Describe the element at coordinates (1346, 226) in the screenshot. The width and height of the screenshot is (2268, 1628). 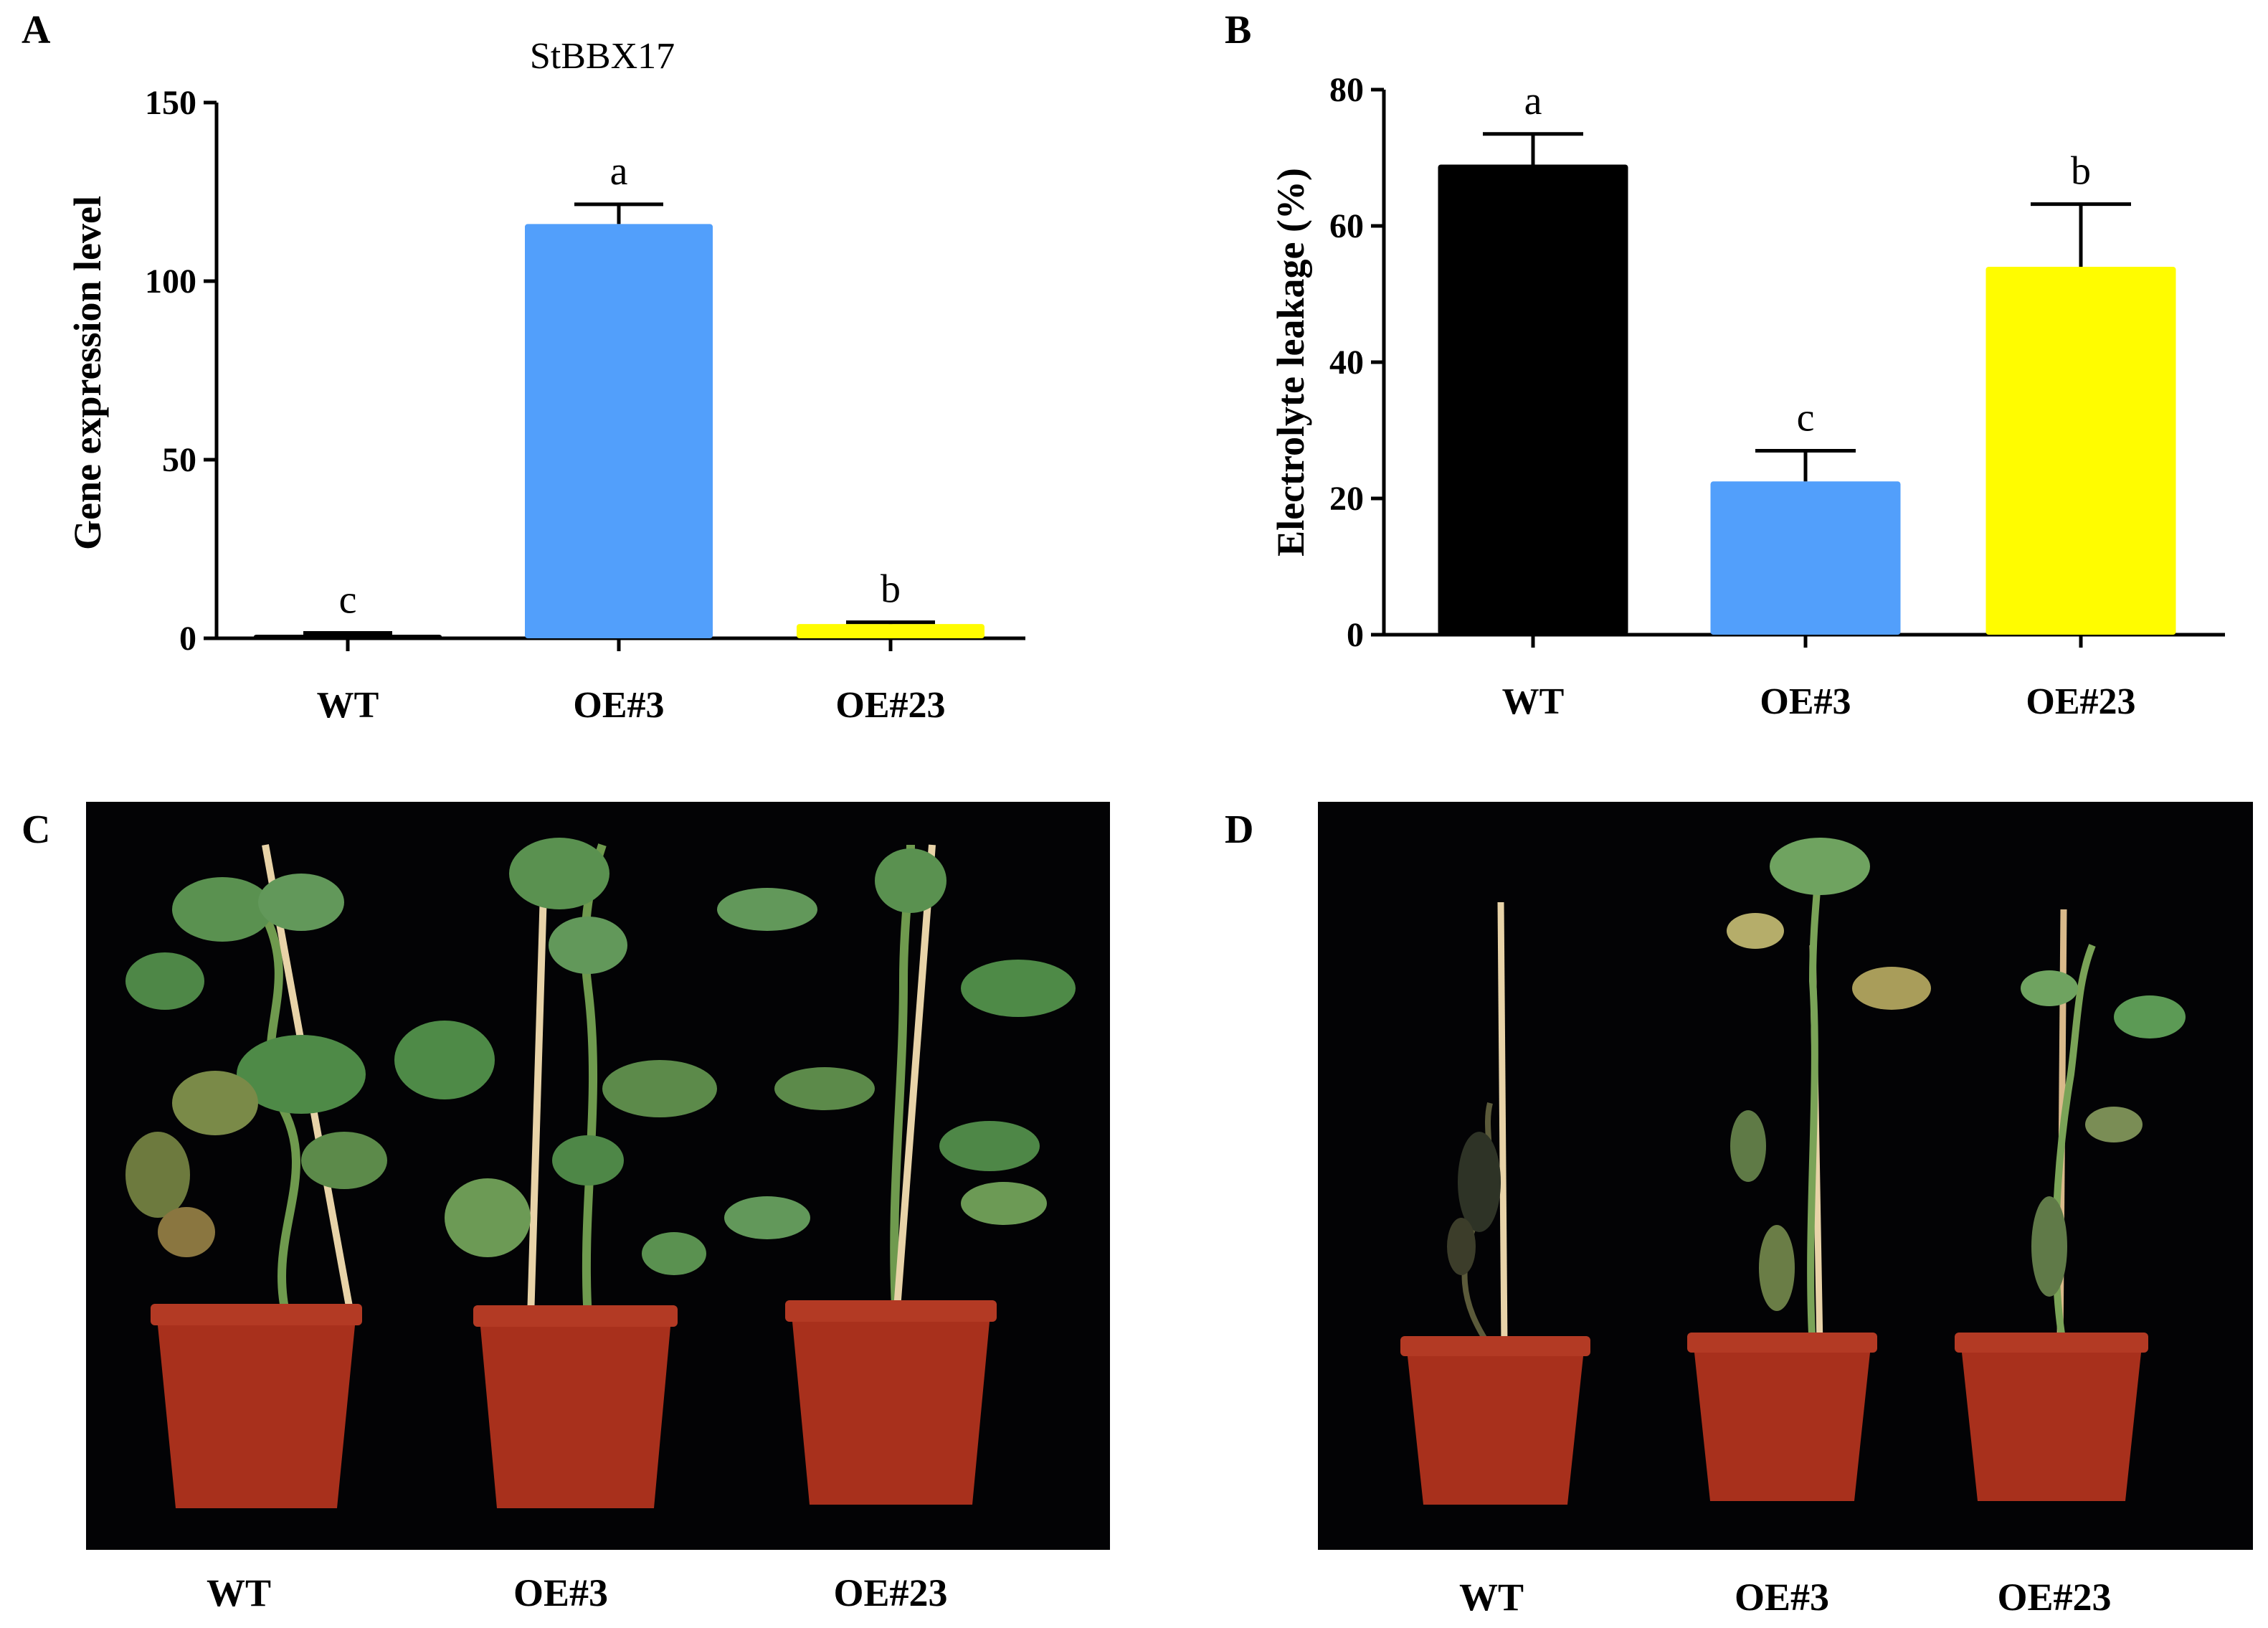
I see `chart-b-y-tick-label: 60` at that location.